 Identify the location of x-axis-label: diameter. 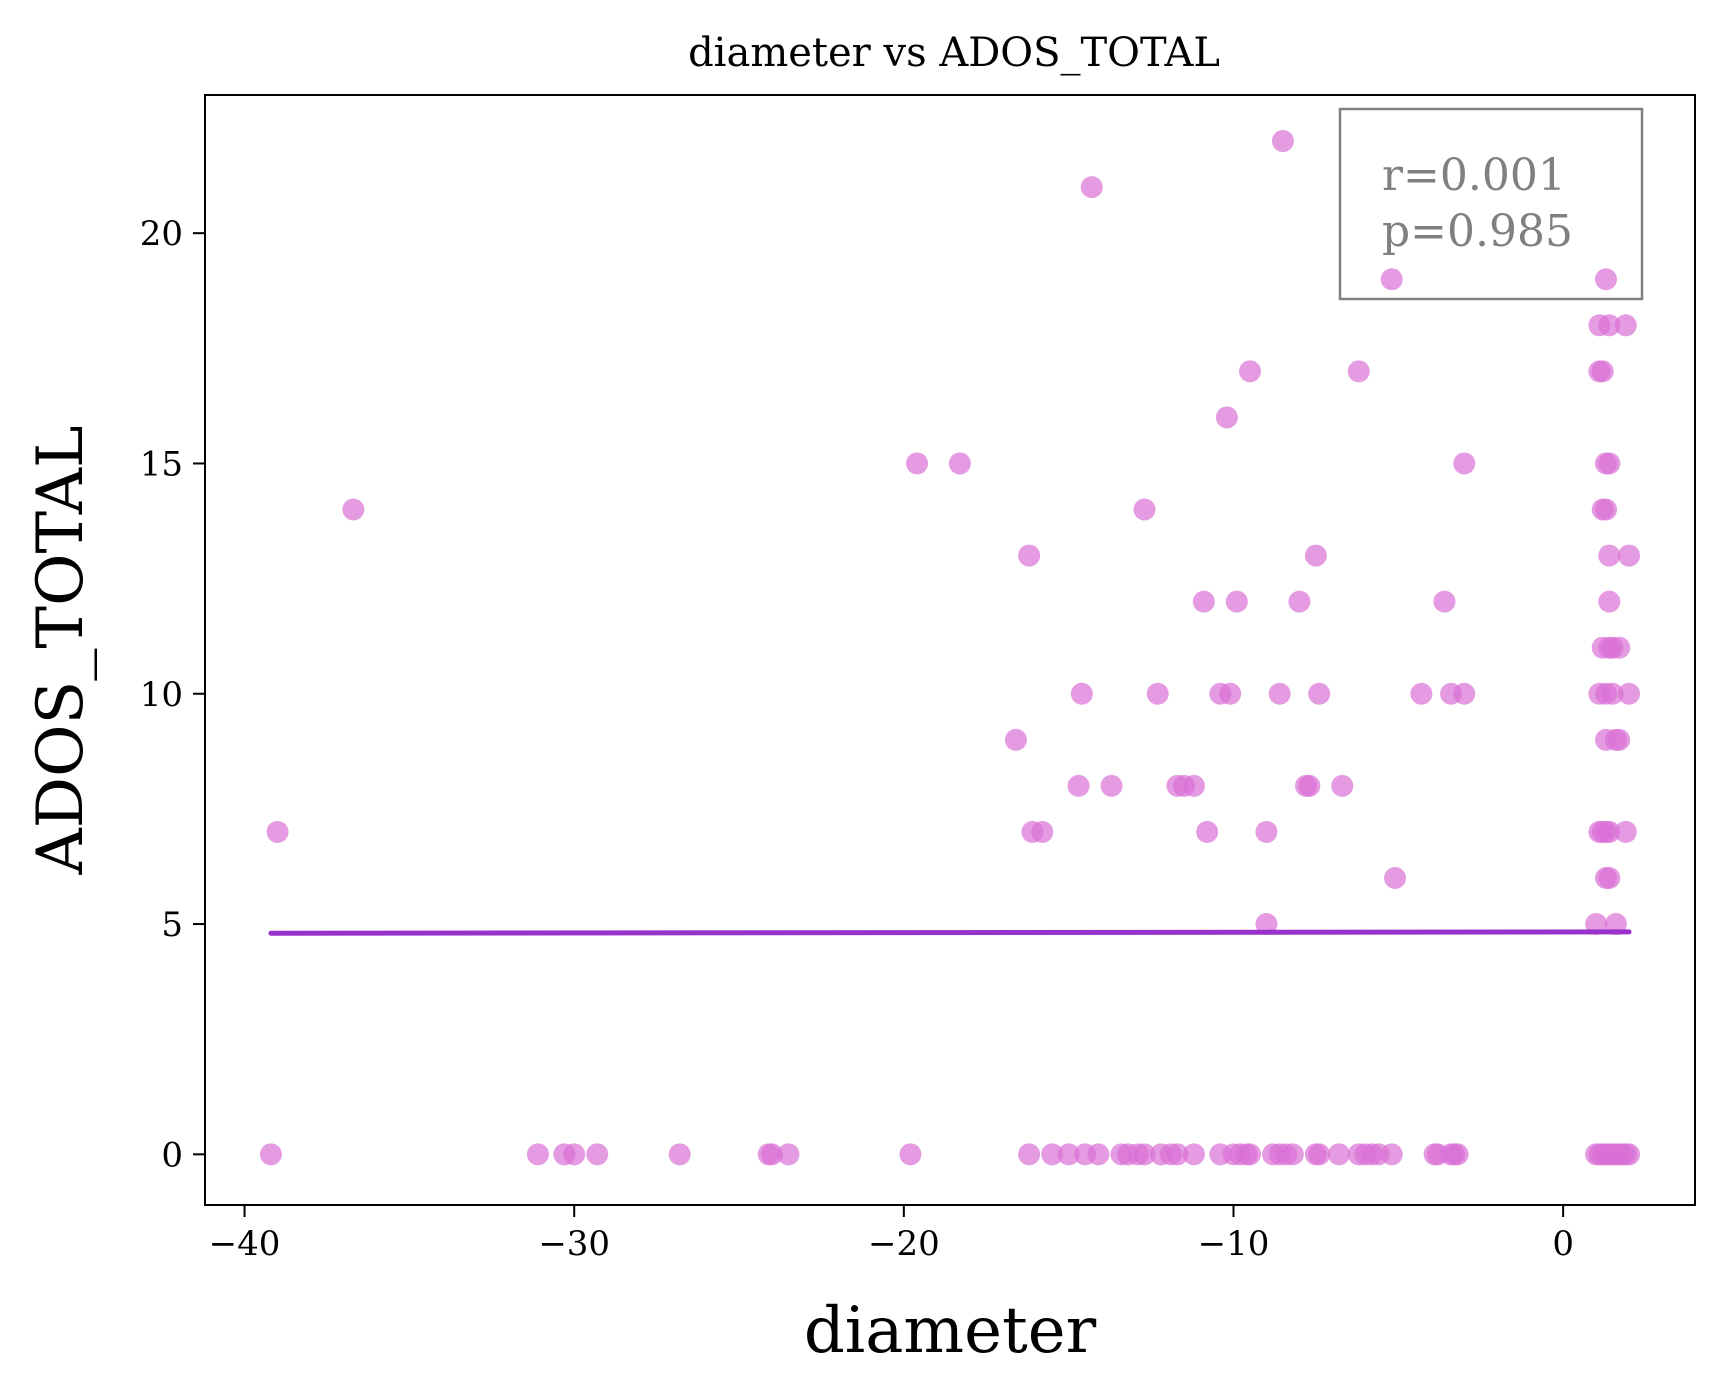
(950, 1331).